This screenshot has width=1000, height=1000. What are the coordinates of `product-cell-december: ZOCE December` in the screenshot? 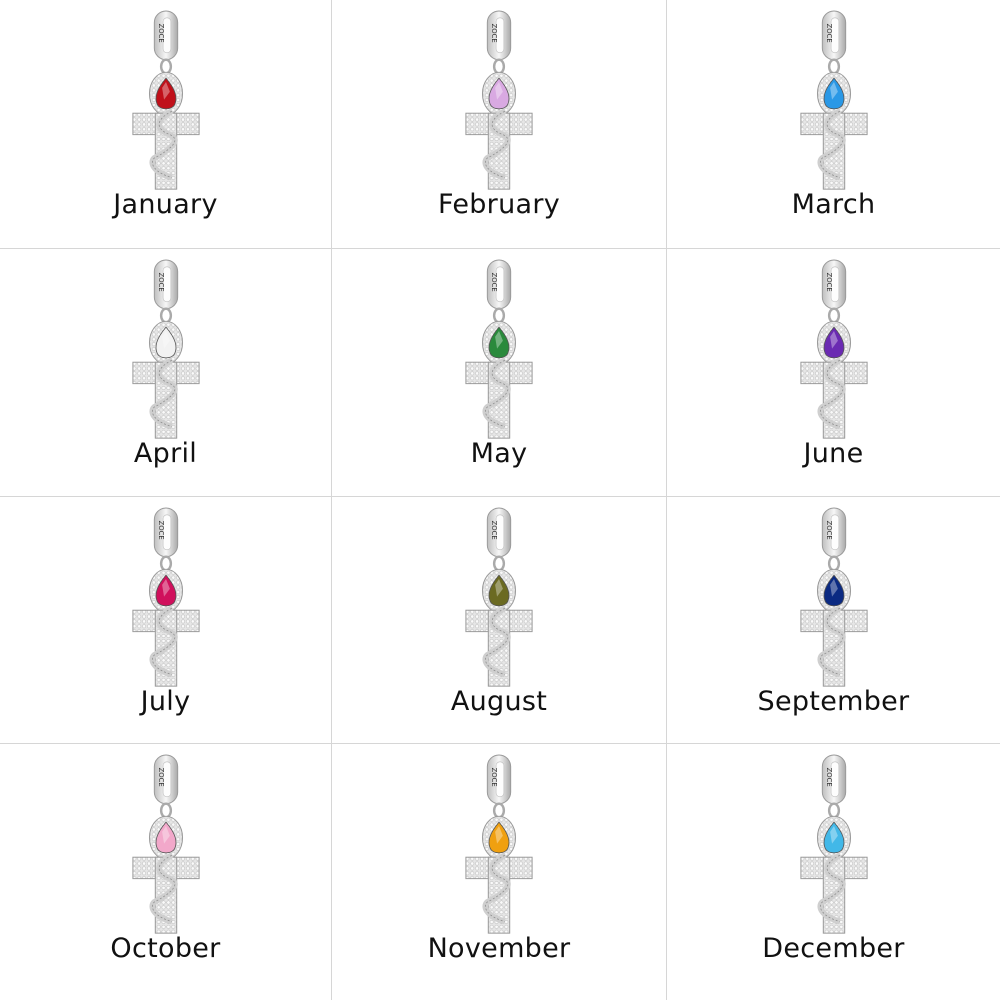 It's located at (833, 872).